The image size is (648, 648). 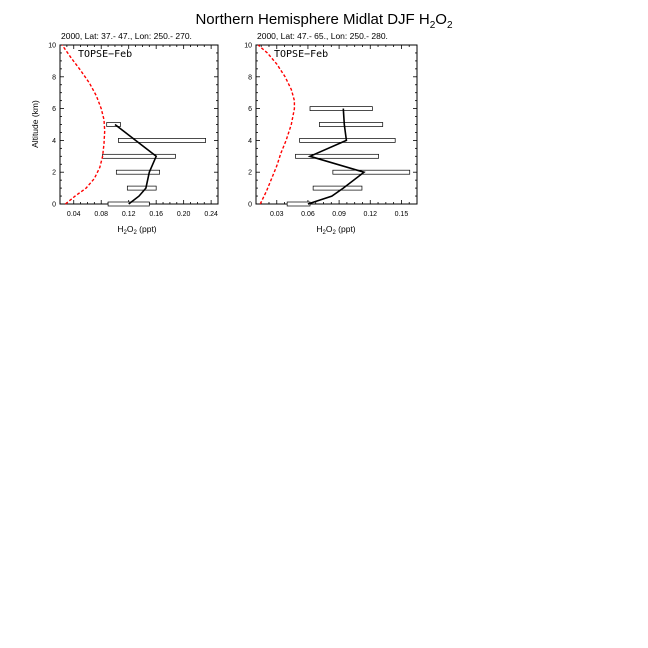 I want to click on x-tick-label: 0.08, so click(x=101, y=214).